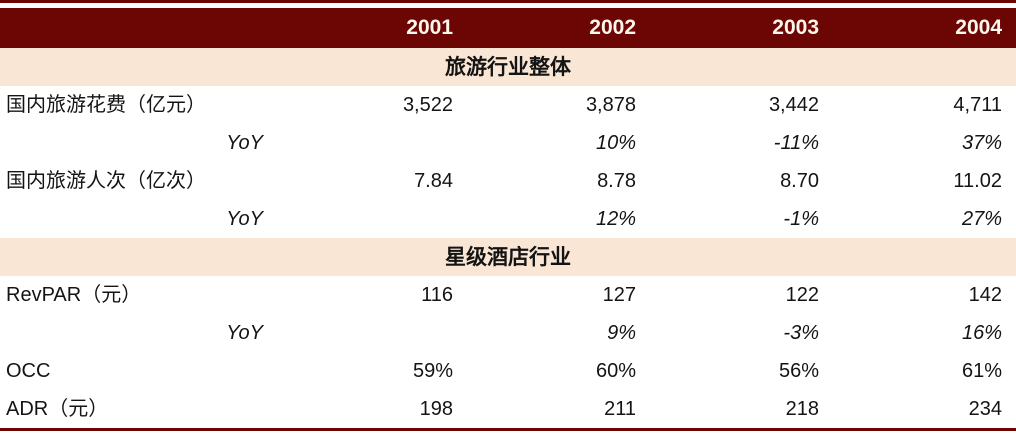  I want to click on top-gap, so click(508, 5).